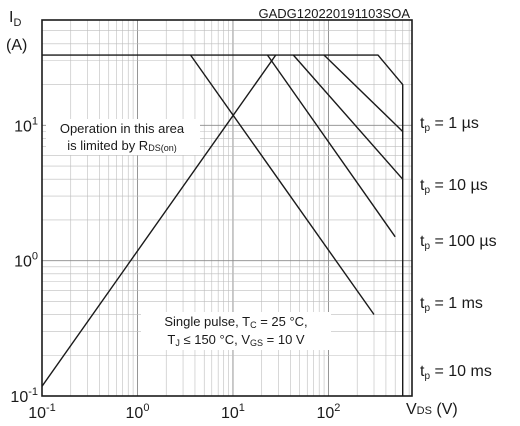  What do you see at coordinates (256, 343) in the screenshot?
I see `conditions-line2-b-sub: GS` at bounding box center [256, 343].